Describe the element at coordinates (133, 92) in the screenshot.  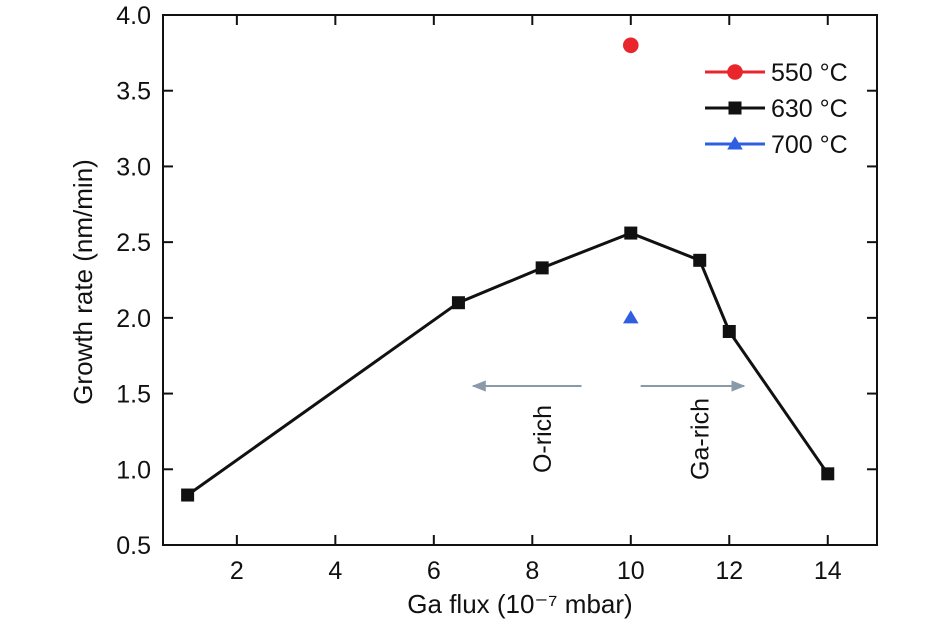
I see `y-tick-label: 3.5` at that location.